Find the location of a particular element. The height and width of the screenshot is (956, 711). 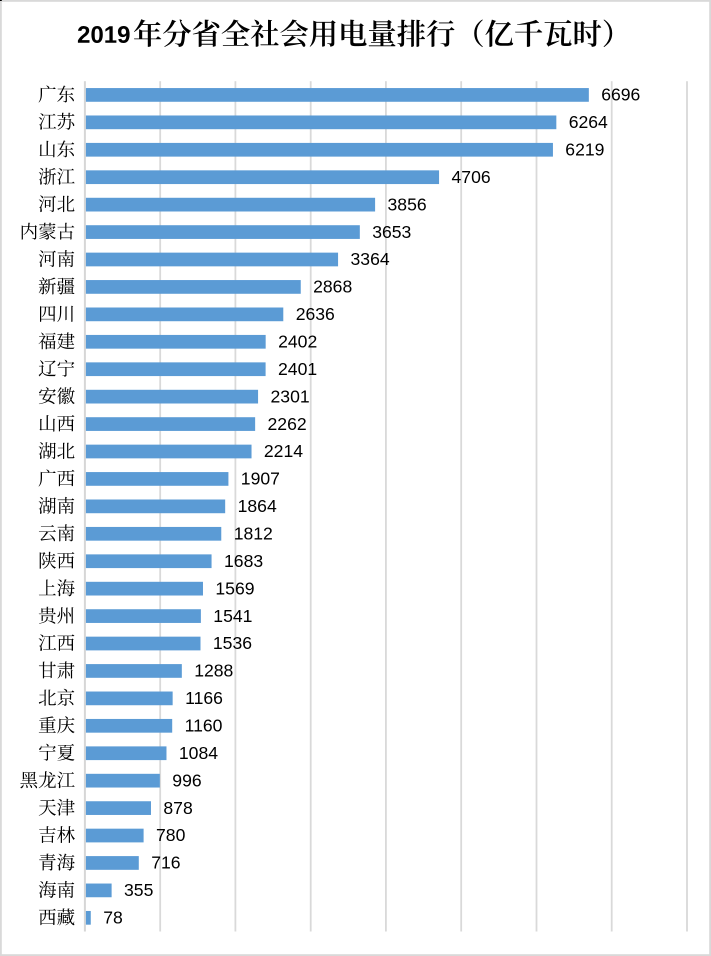

svg-text: 1536 is located at coordinates (232, 643).